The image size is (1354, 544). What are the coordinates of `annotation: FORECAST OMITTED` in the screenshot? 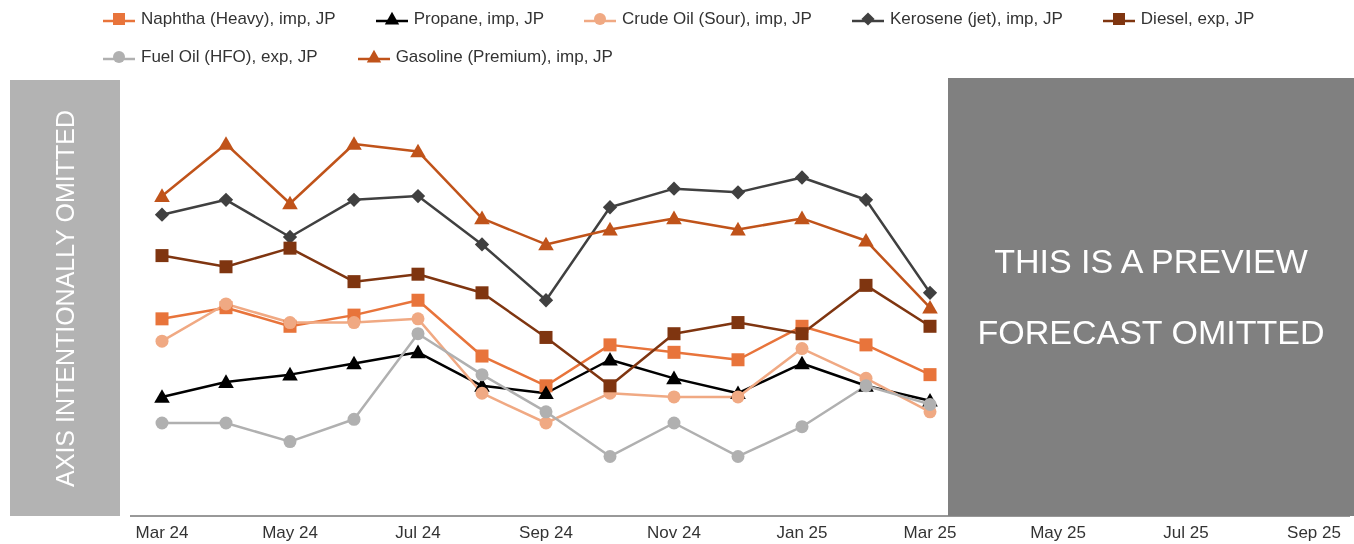 It's located at (1151, 332).